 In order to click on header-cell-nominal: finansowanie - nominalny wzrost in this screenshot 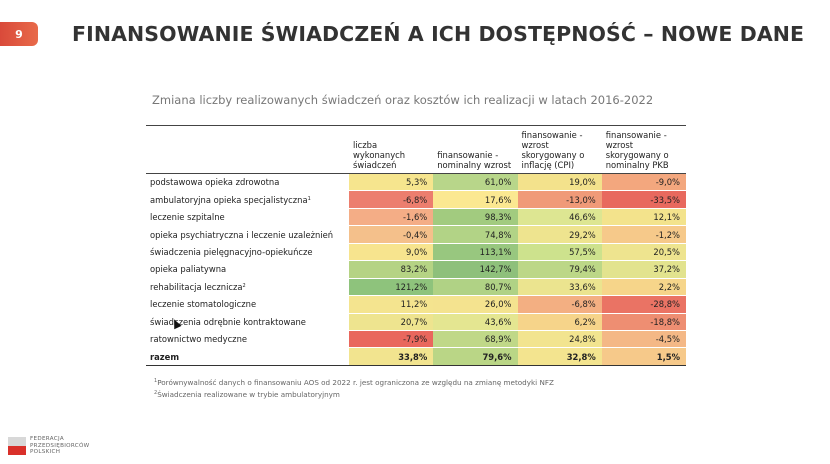, I will do `click(475, 149)`.